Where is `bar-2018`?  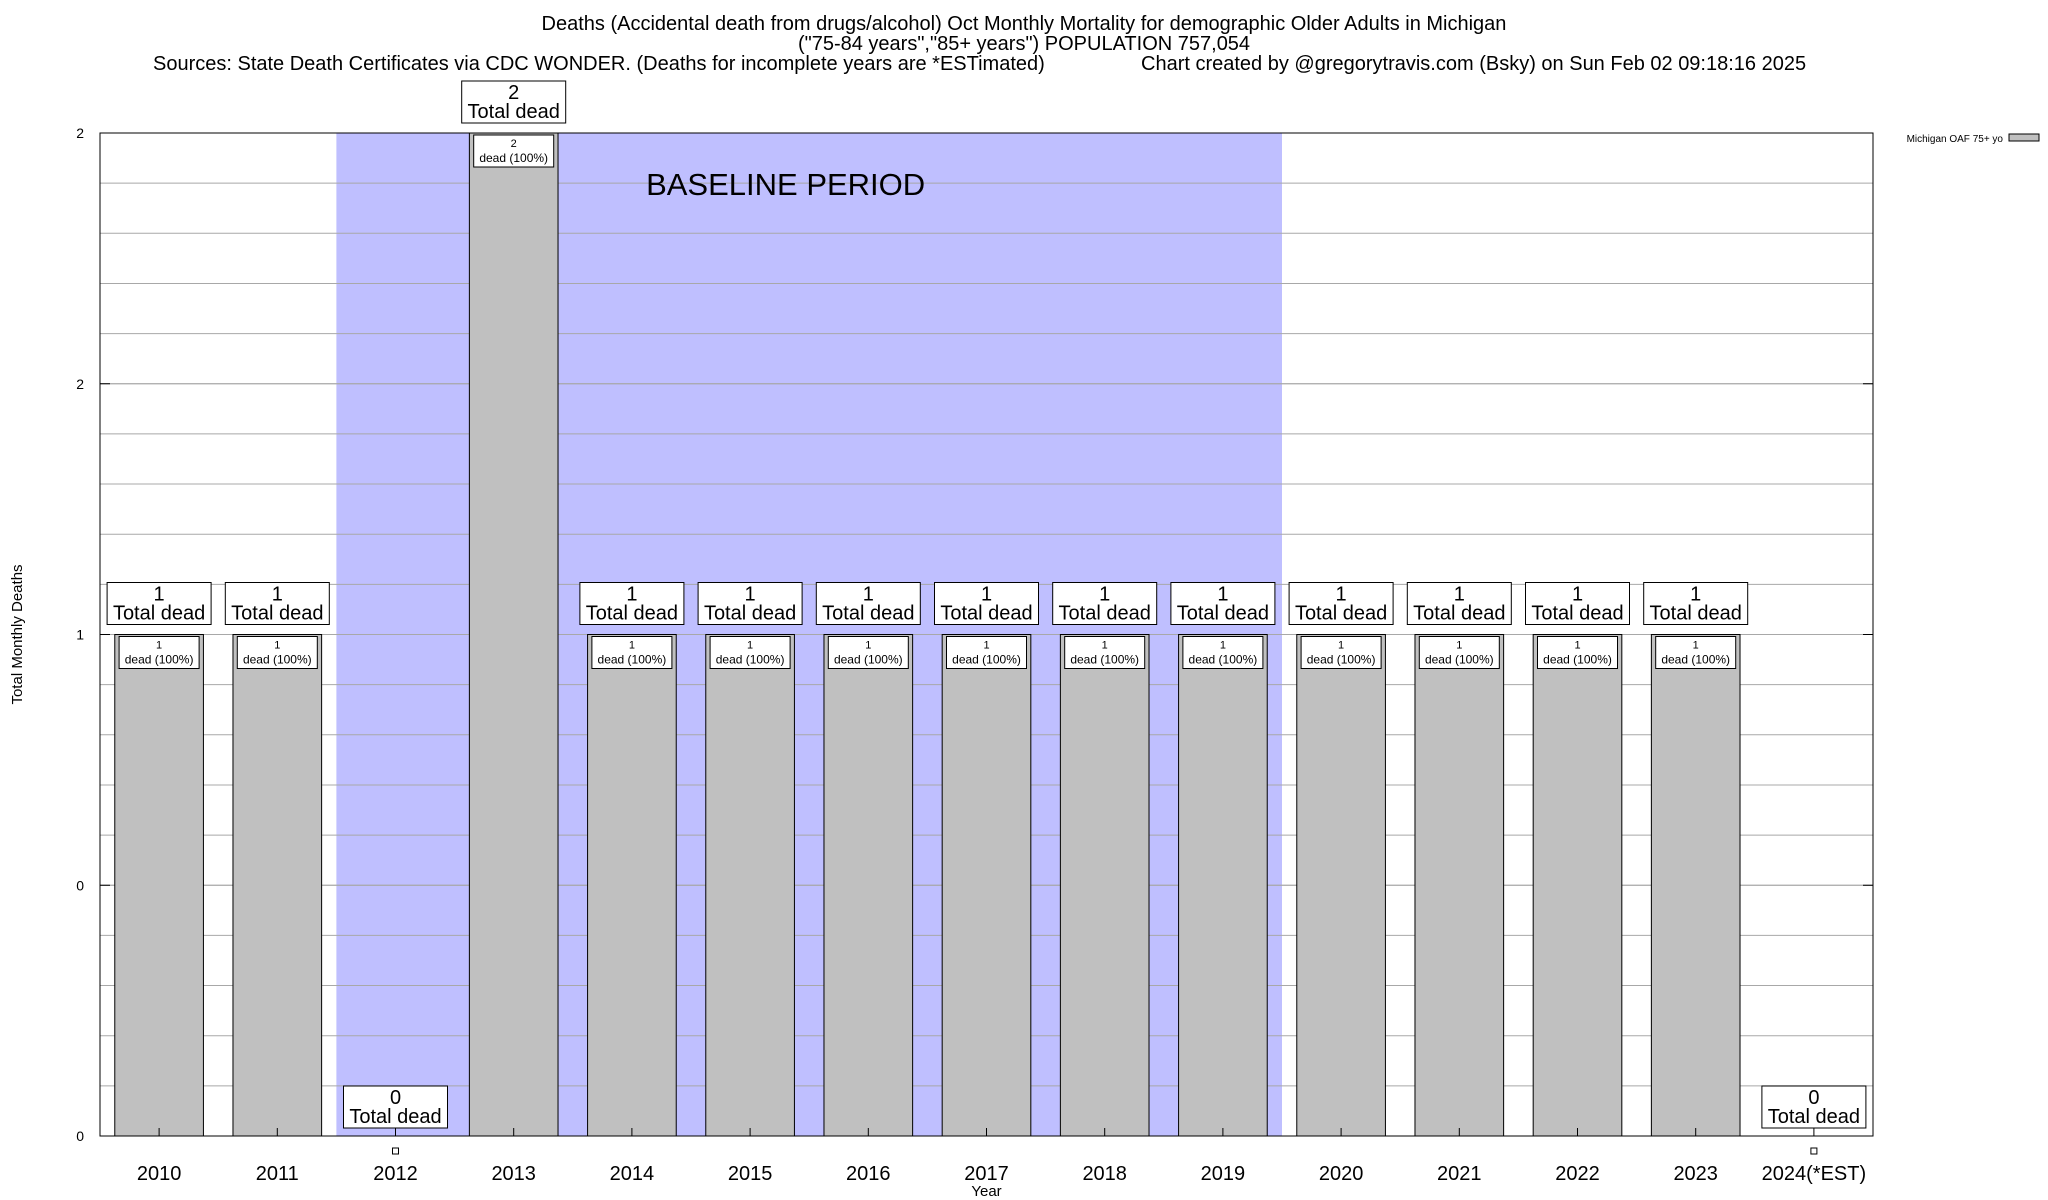 bar-2018 is located at coordinates (1104, 885).